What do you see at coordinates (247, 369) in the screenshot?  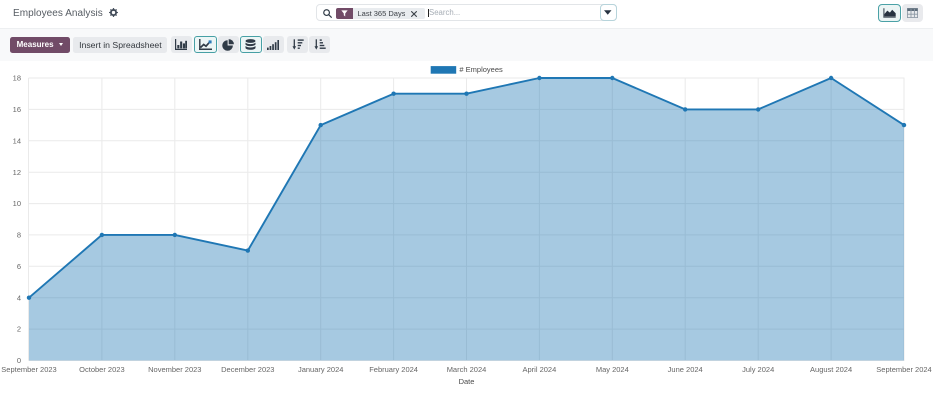 I see `svg-text: December 2023` at bounding box center [247, 369].